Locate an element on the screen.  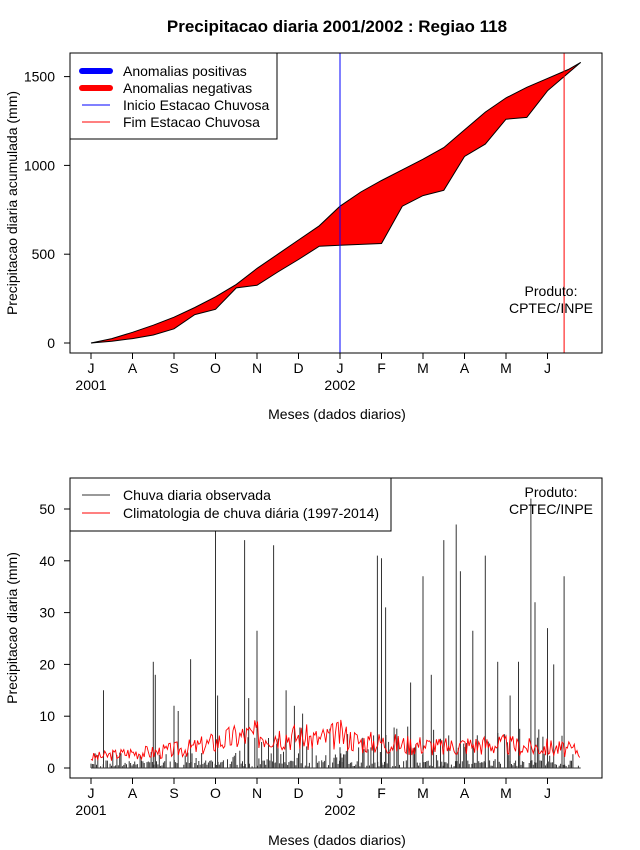
legend-label-observed: Chuva diaria observada is located at coordinates (197, 495).